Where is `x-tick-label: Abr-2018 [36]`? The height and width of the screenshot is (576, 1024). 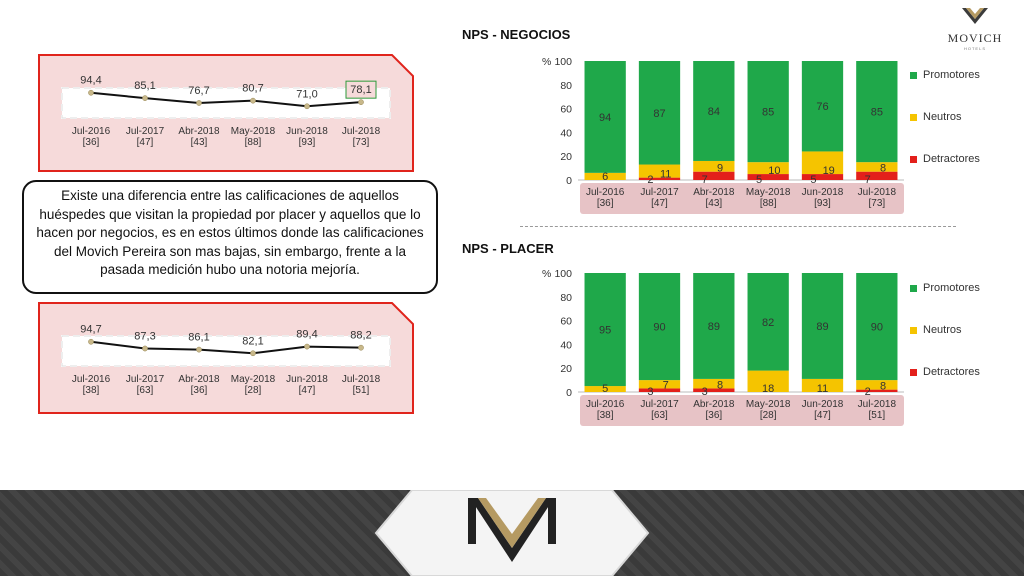
x-tick-label: Abr-2018 [36] is located at coordinates (714, 410).